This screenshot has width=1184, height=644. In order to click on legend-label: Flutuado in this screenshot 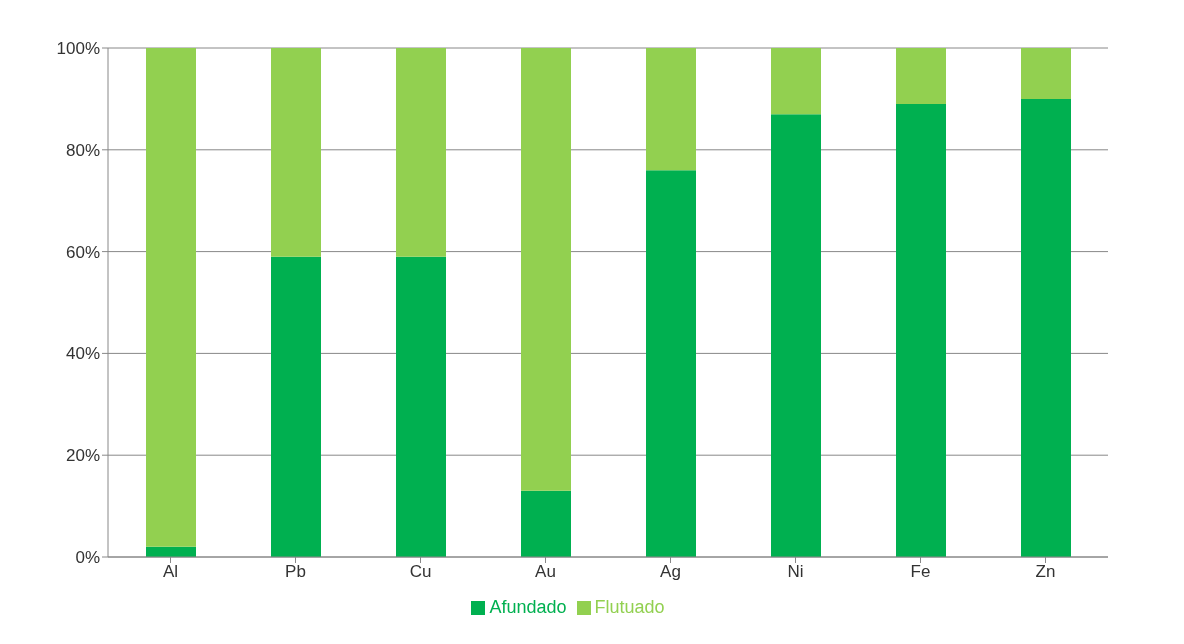, I will do `click(629, 607)`.